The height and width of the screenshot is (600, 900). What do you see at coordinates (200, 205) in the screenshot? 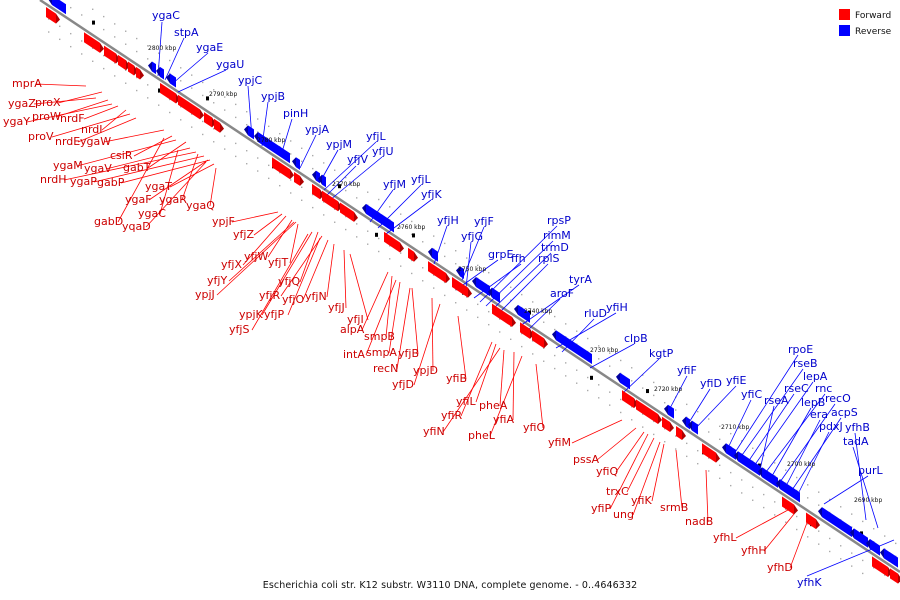
I see `gene-label-forward: ygaQ` at bounding box center [200, 205].